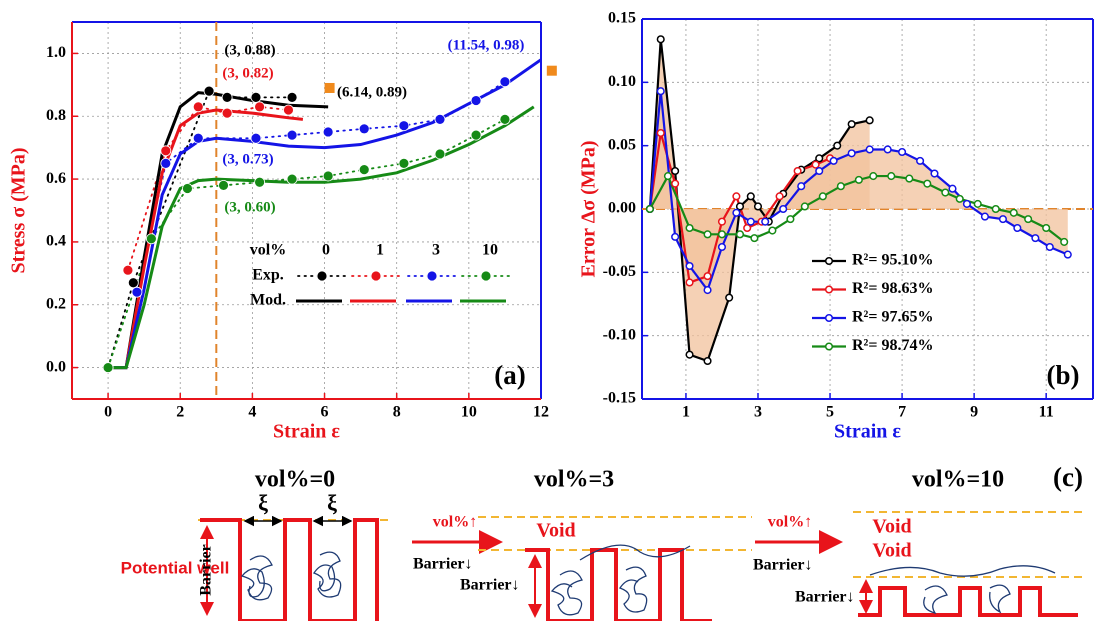  Describe the element at coordinates (589, 208) in the screenshot. I see `y-axis-label: Error Δσ (MPa)` at that location.